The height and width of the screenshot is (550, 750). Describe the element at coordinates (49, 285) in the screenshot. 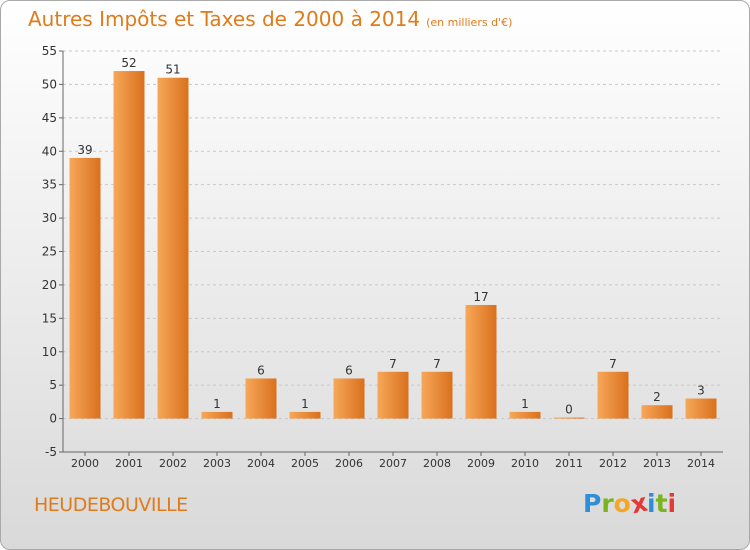

I see `y-tick-label: 20` at that location.